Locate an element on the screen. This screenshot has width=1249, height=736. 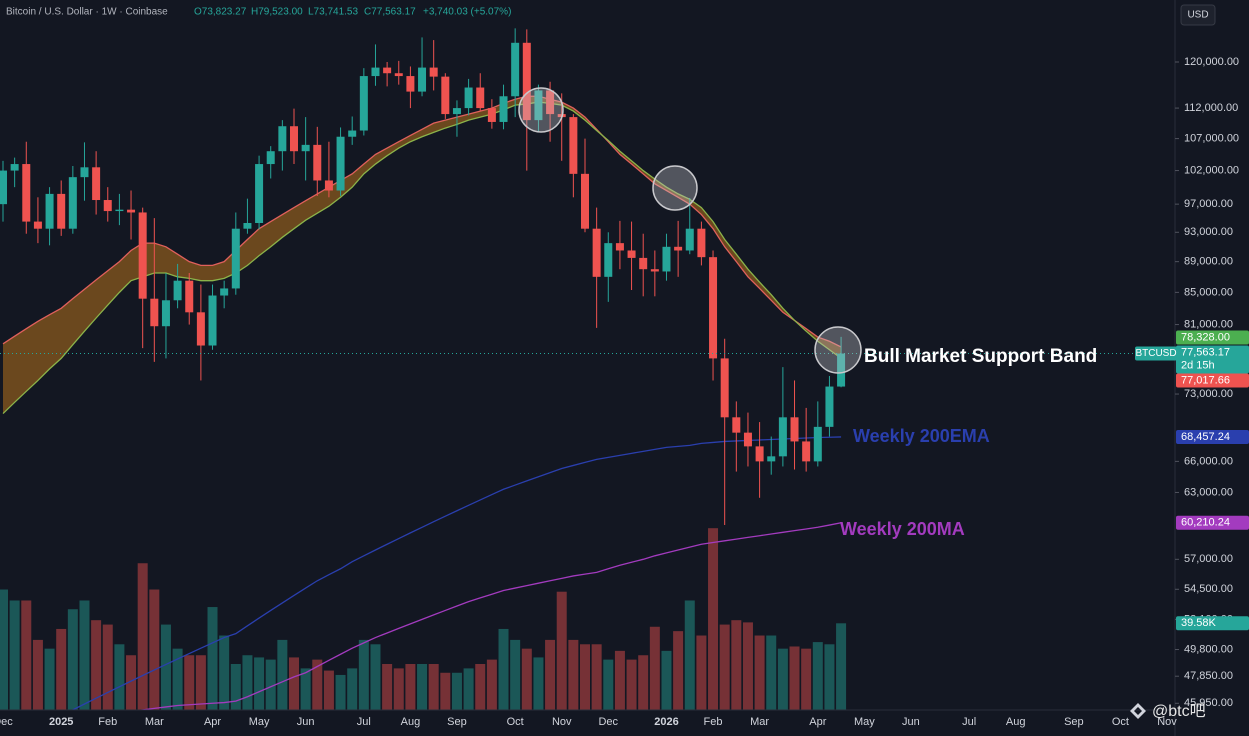
x-tick-label: Jul is located at coordinates (969, 722).